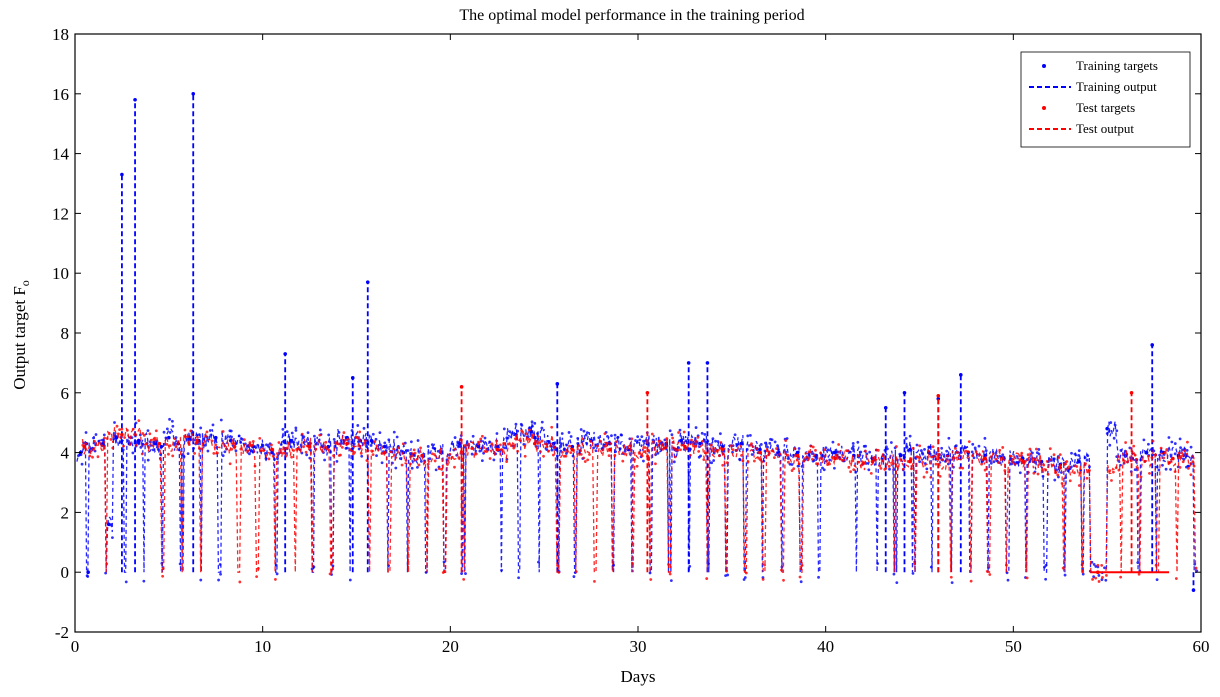 This screenshot has height=697, width=1220. What do you see at coordinates (61, 154) in the screenshot?
I see `y-tick-label: 14` at bounding box center [61, 154].